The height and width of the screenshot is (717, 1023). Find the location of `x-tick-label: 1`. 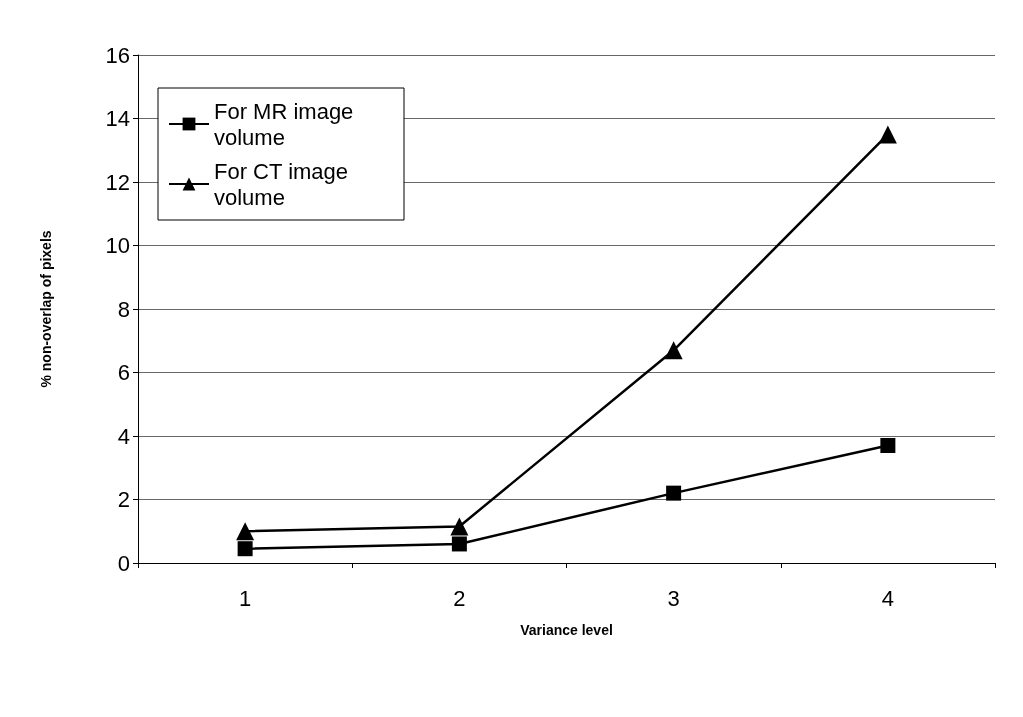

x-tick-label: 1 is located at coordinates (245, 598).